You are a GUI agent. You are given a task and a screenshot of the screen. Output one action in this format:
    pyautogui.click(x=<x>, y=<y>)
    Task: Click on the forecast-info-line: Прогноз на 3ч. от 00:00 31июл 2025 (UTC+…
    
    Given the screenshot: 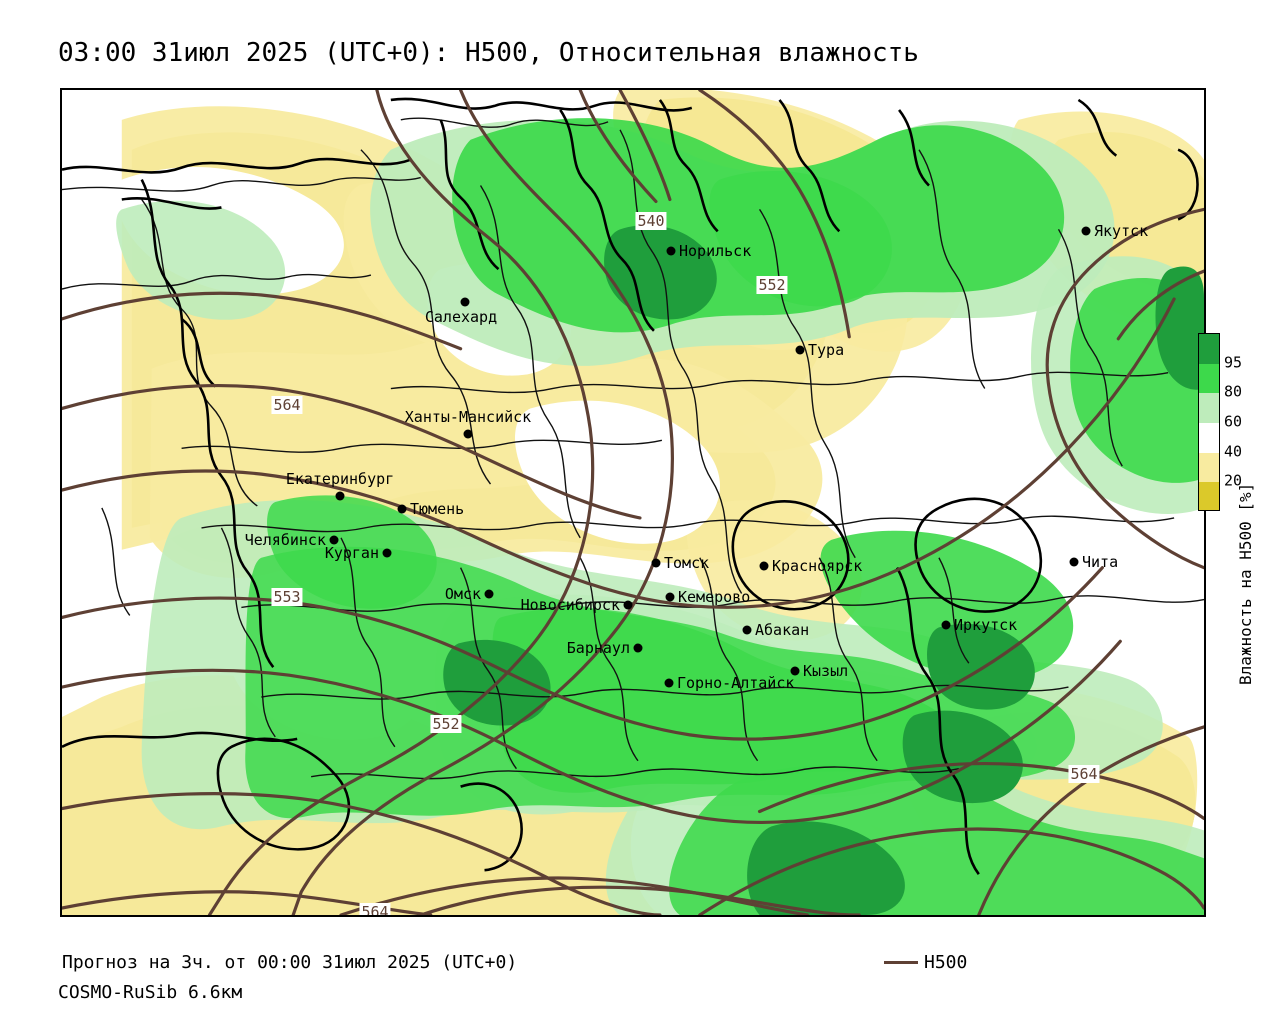 What is the action you would take?
    pyautogui.click(x=290, y=962)
    